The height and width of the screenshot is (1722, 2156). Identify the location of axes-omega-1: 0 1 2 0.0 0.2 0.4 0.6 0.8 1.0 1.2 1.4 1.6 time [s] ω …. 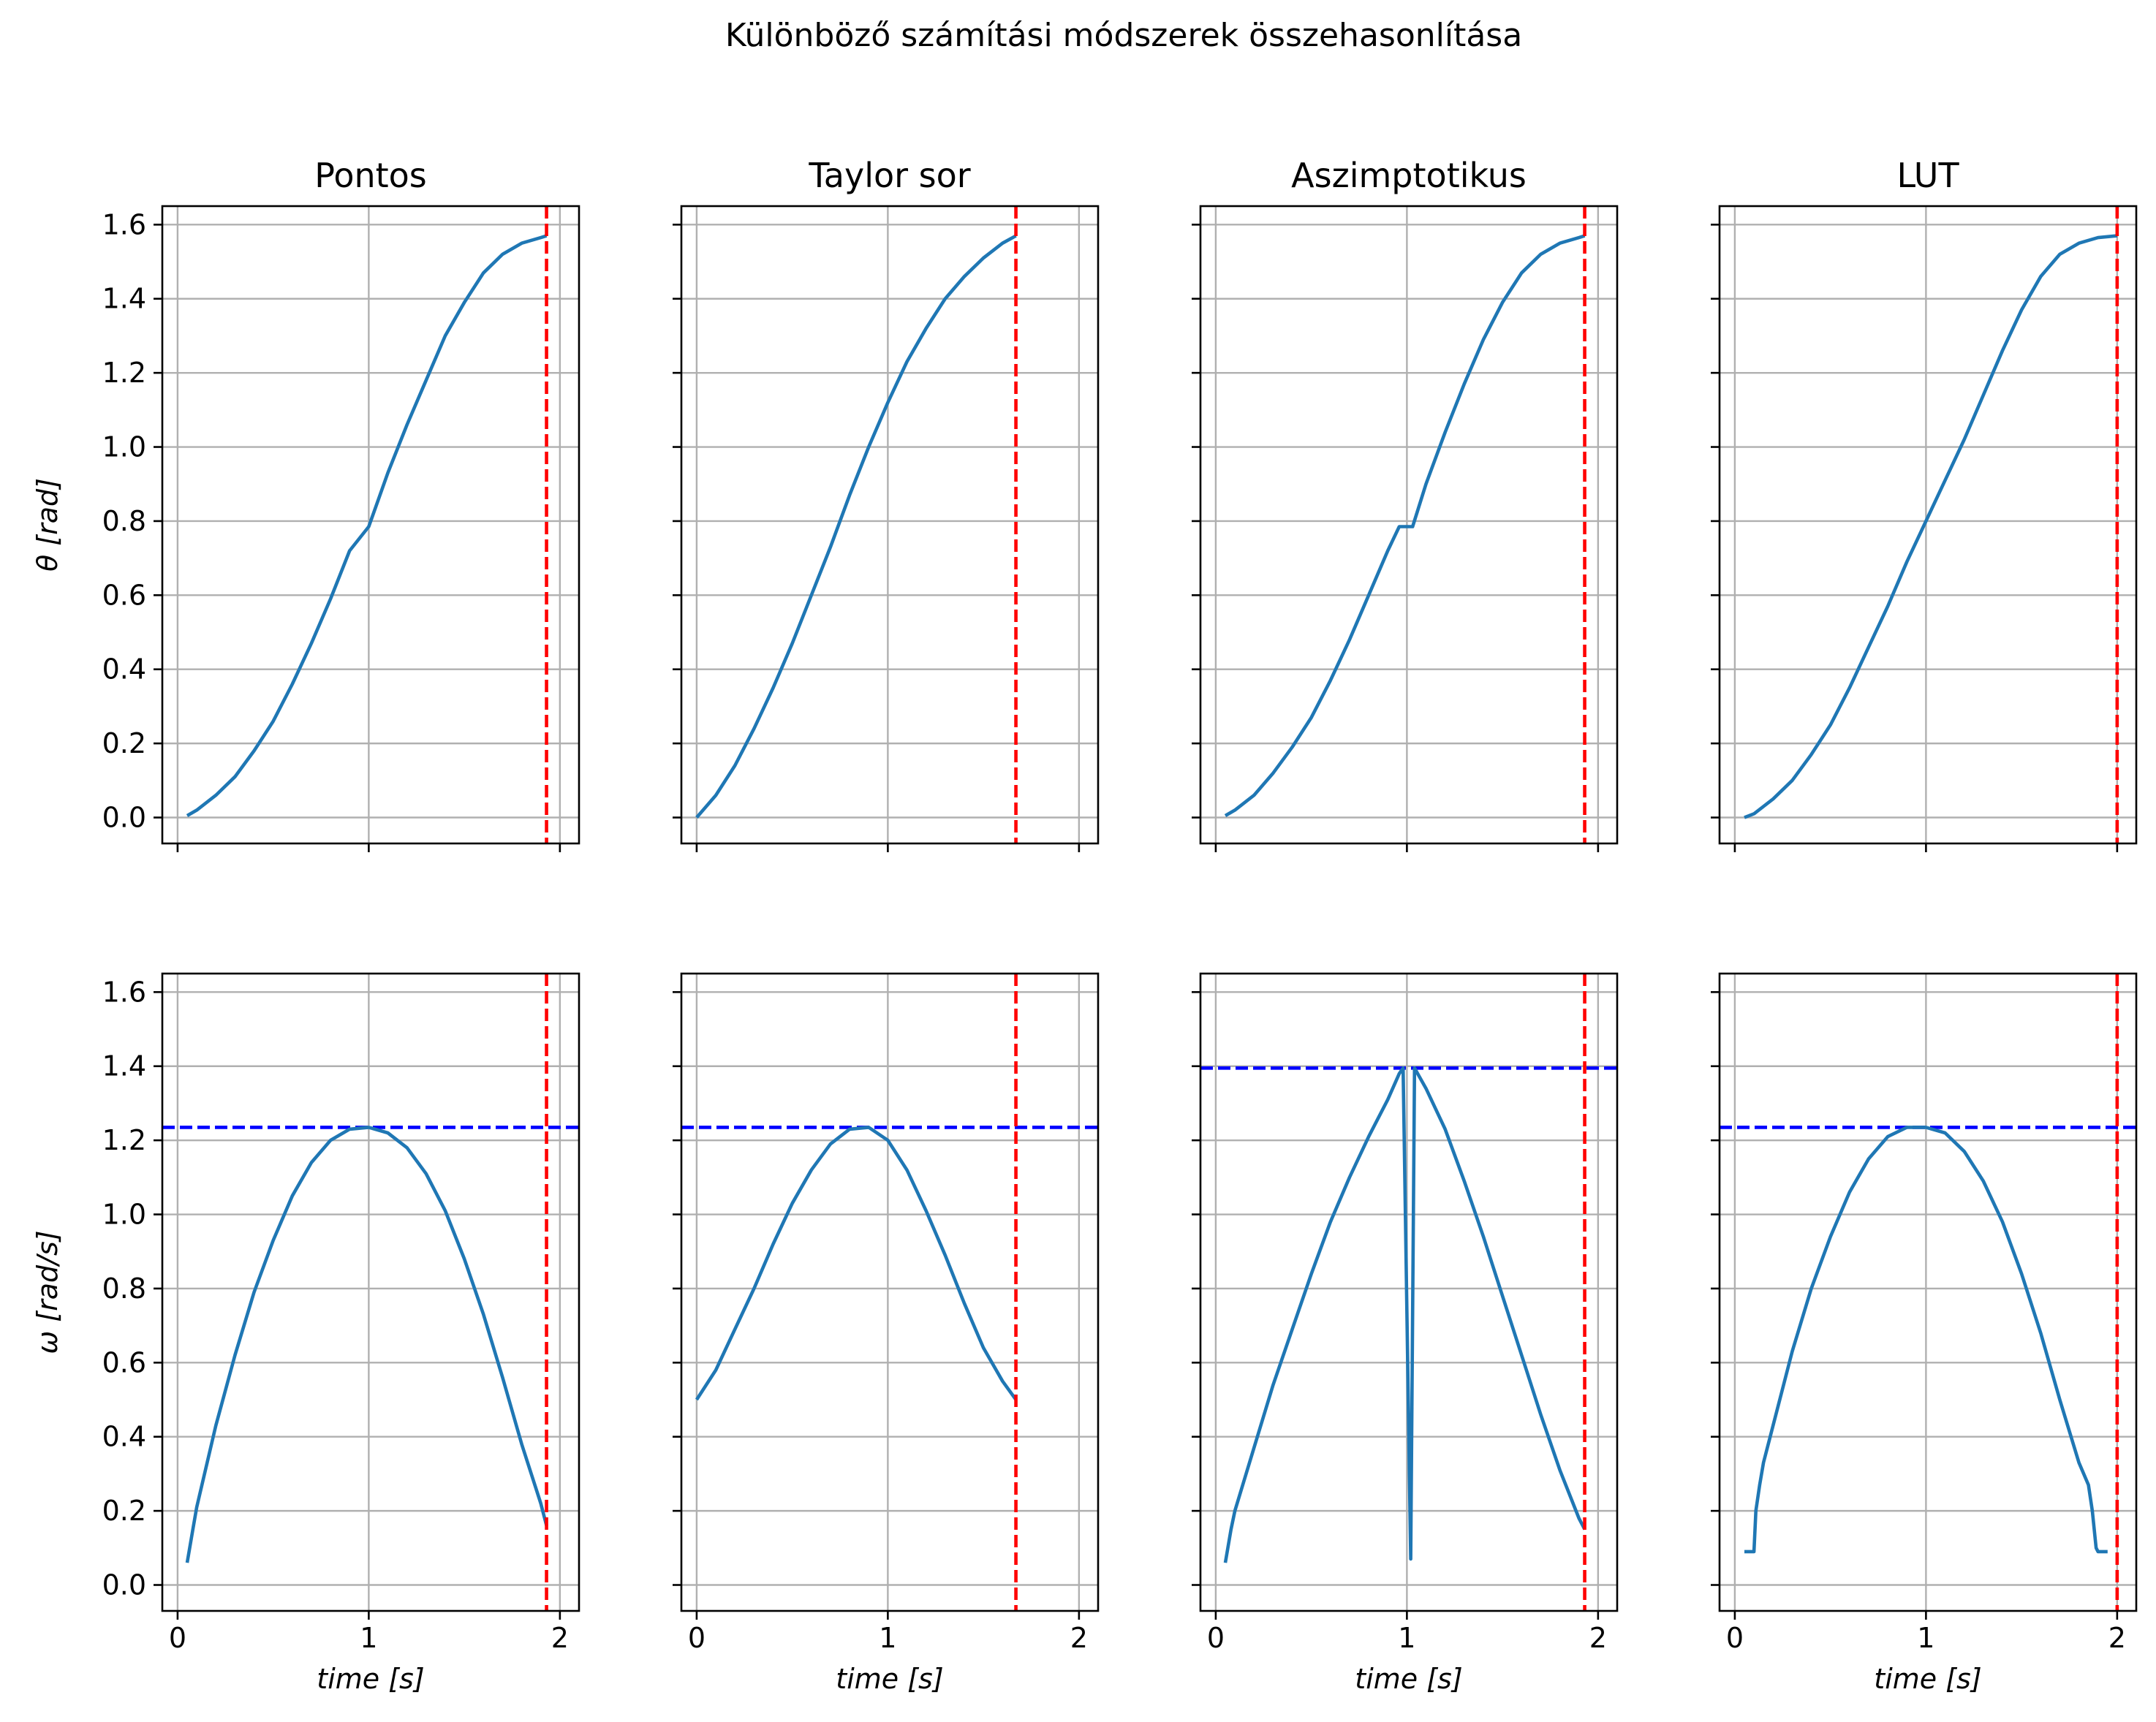
(305, 1333).